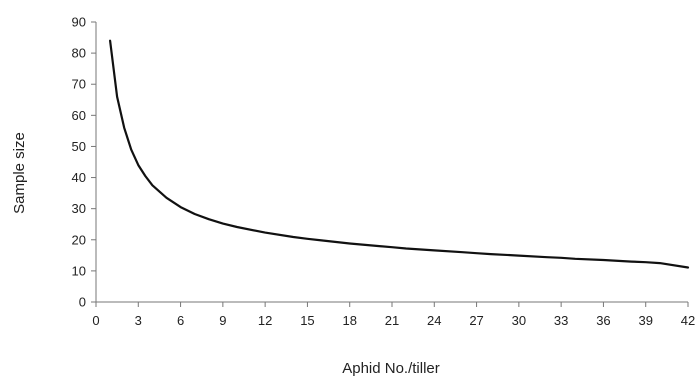  I want to click on x-tick-label: 33, so click(561, 320).